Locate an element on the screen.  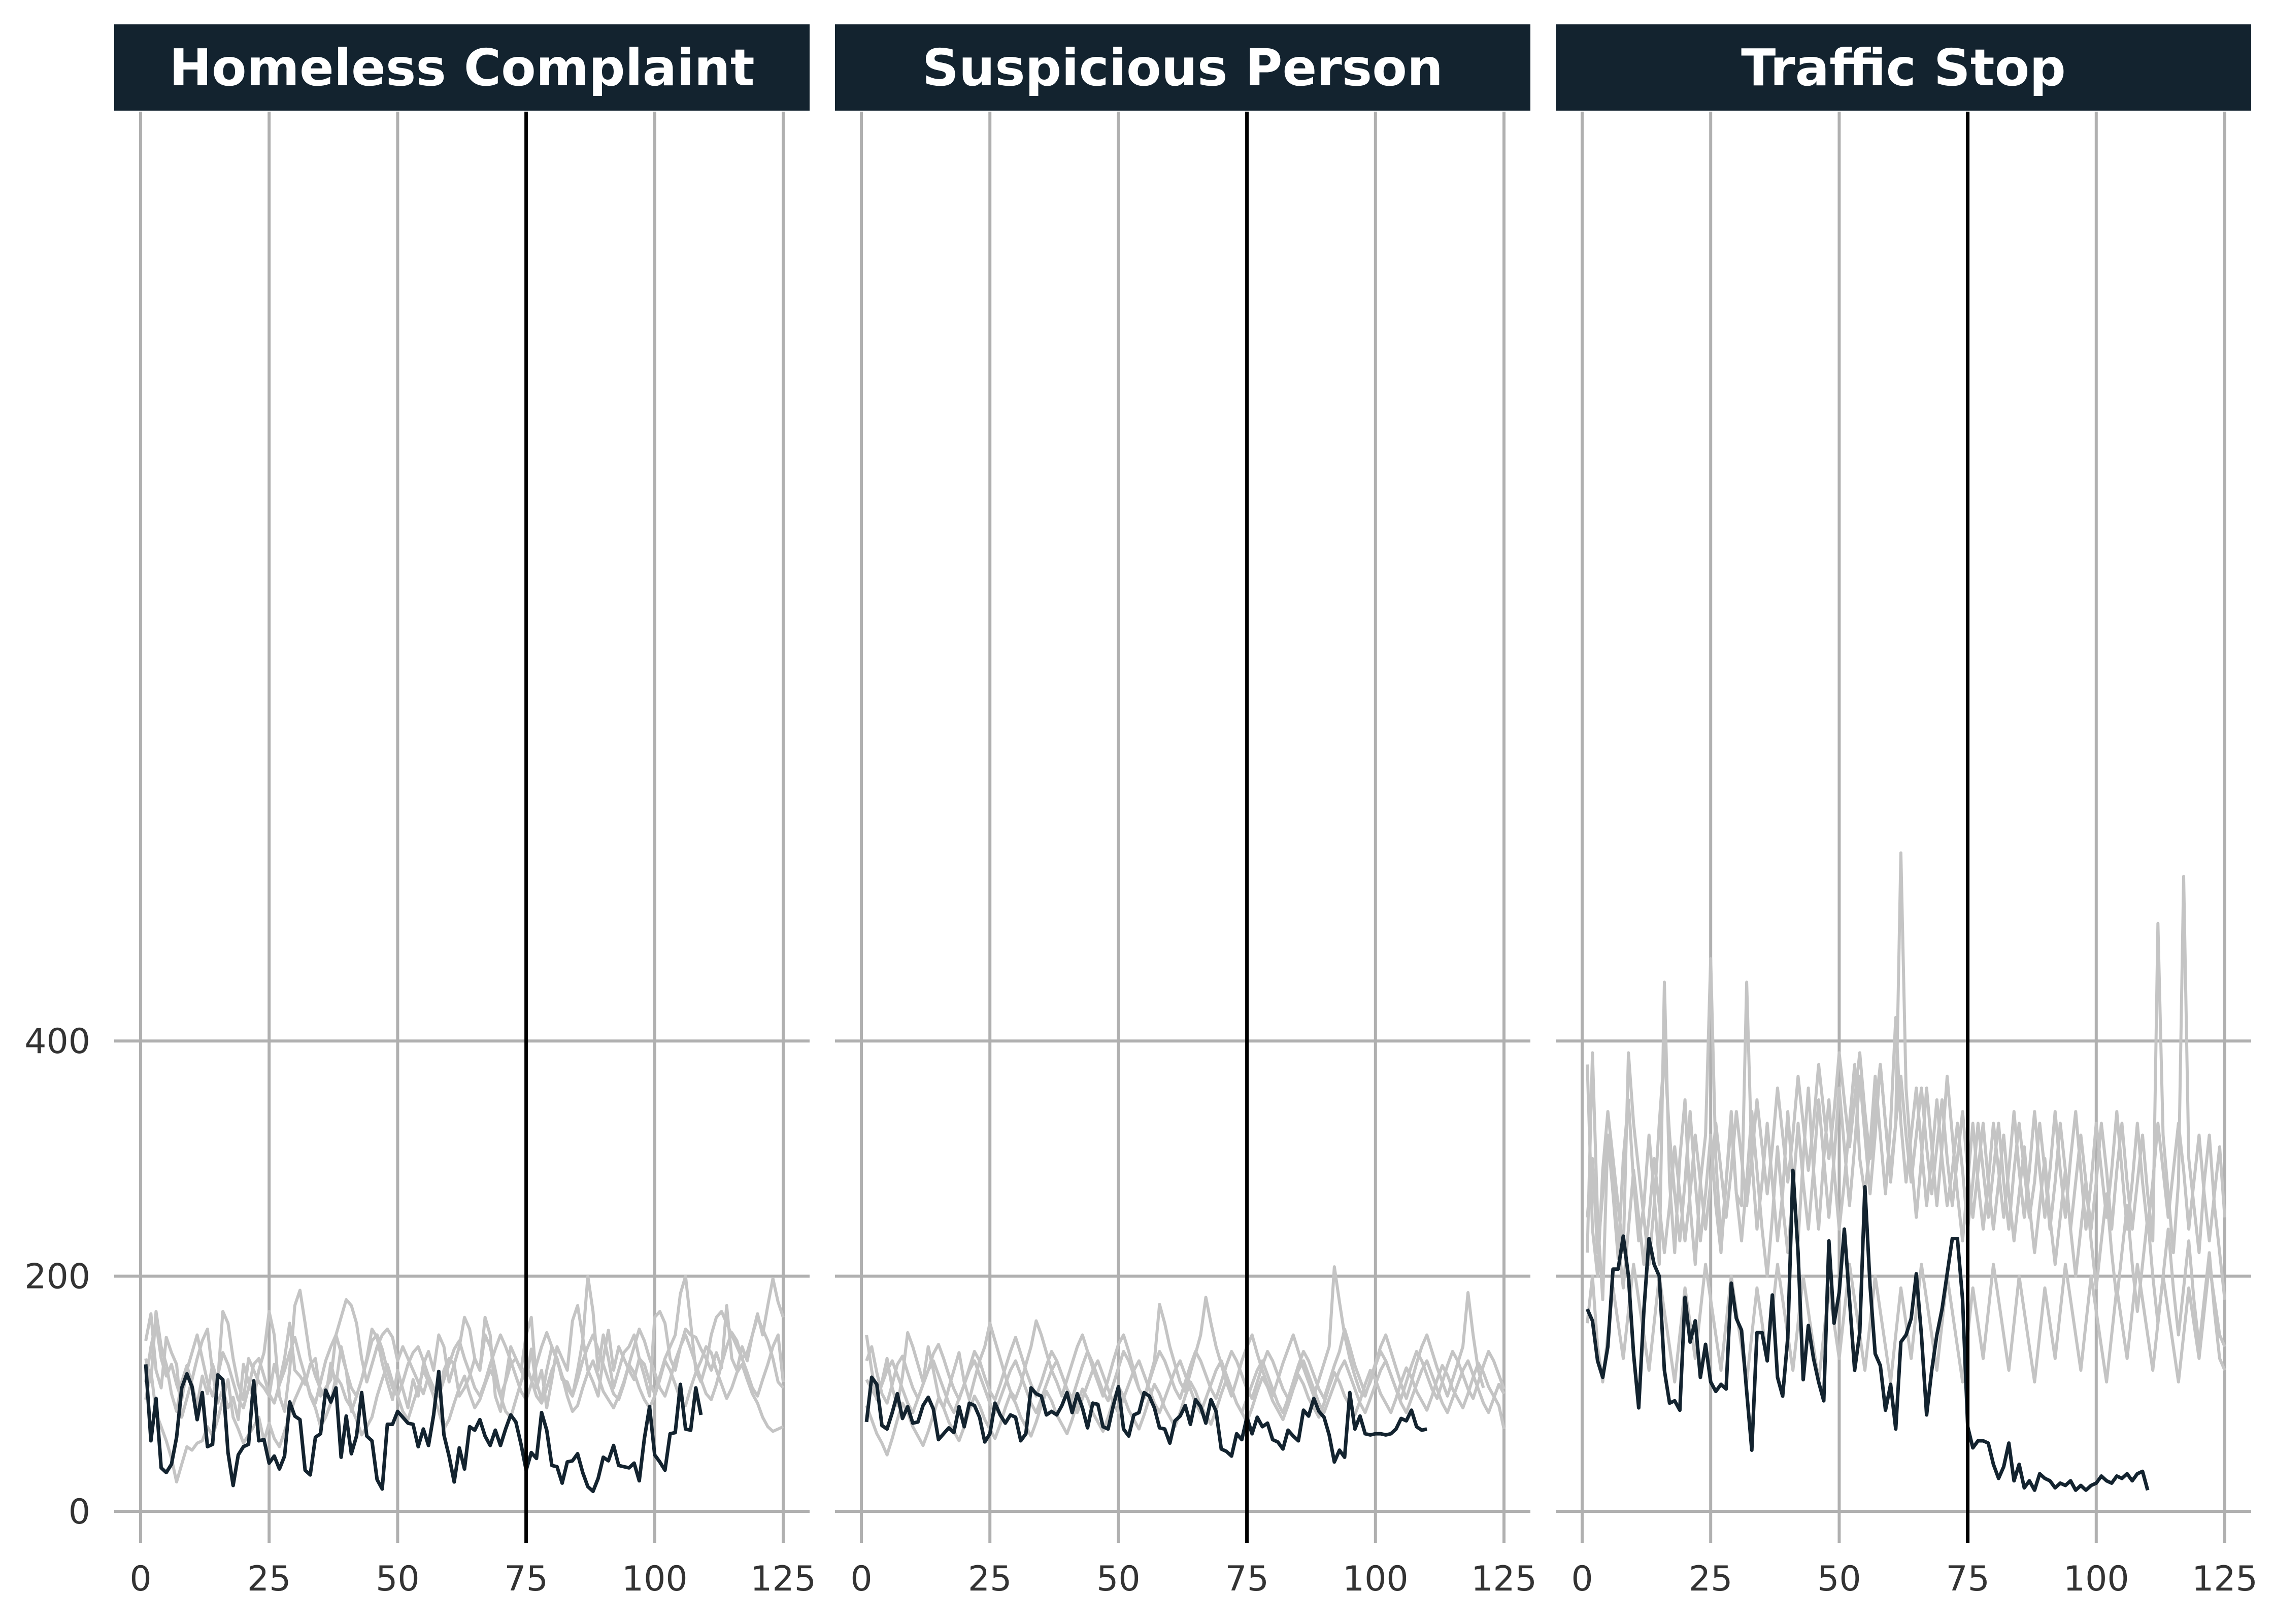
y-tick-label: 0 is located at coordinates (80, 1512).